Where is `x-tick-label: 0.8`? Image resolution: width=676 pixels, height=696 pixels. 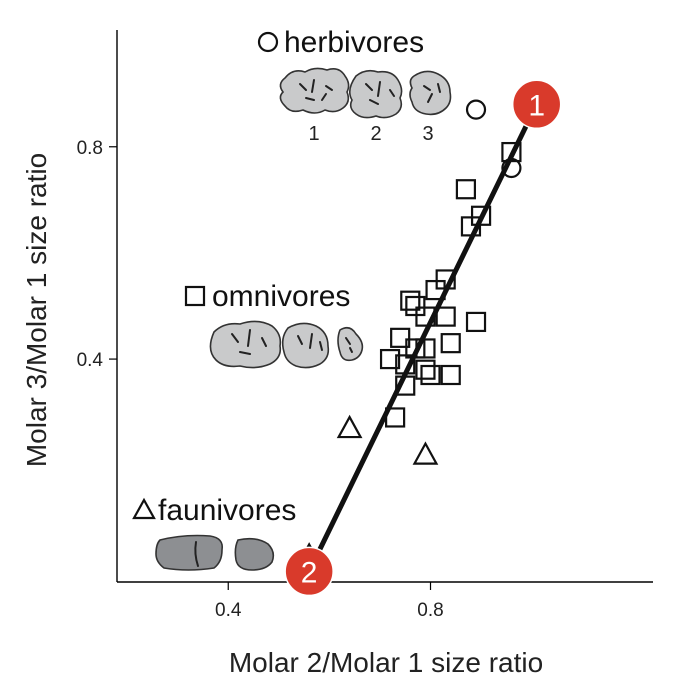
x-tick-label: 0.8 is located at coordinates (430, 610).